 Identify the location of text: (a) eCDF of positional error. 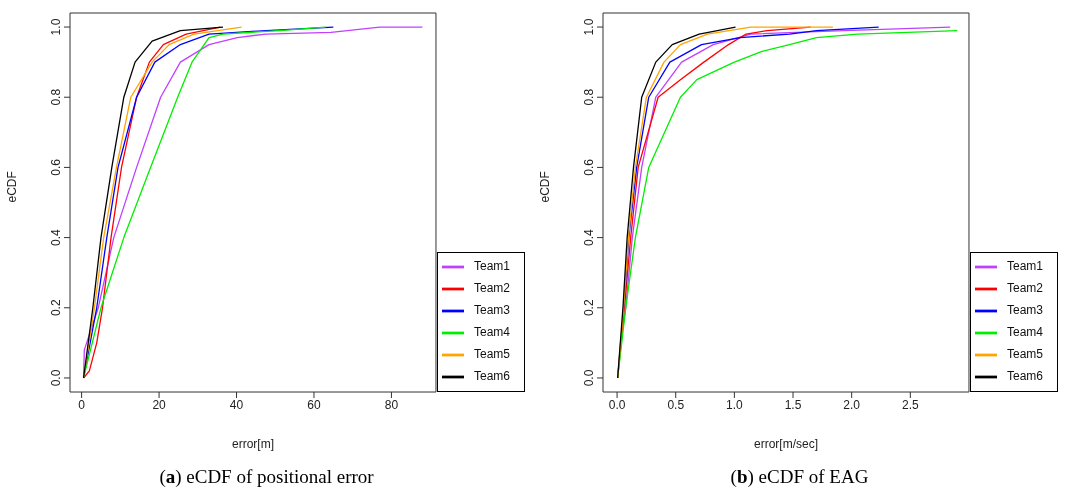
(266, 476).